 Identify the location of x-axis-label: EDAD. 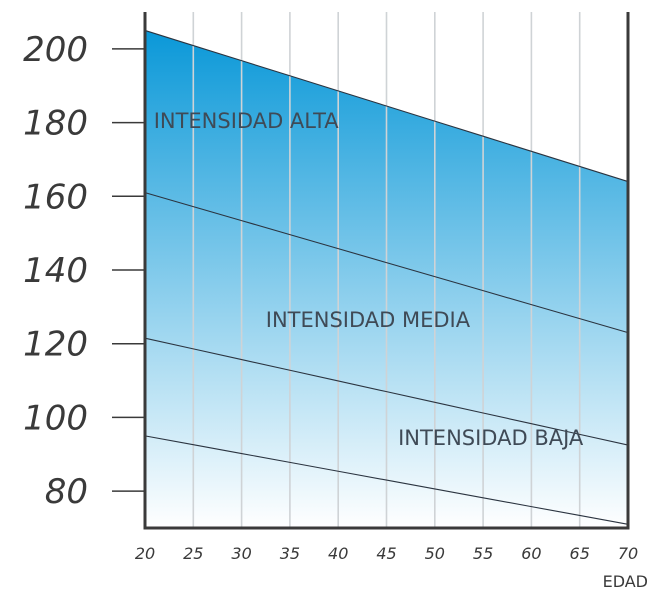
(625, 580).